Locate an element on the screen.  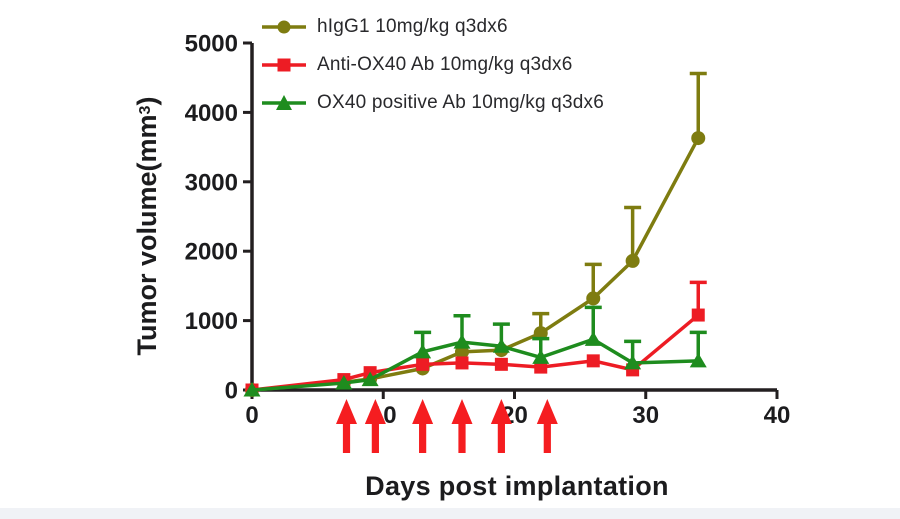
y-axis-title-text: Tumor volume(mm is located at coordinates (147, 235).